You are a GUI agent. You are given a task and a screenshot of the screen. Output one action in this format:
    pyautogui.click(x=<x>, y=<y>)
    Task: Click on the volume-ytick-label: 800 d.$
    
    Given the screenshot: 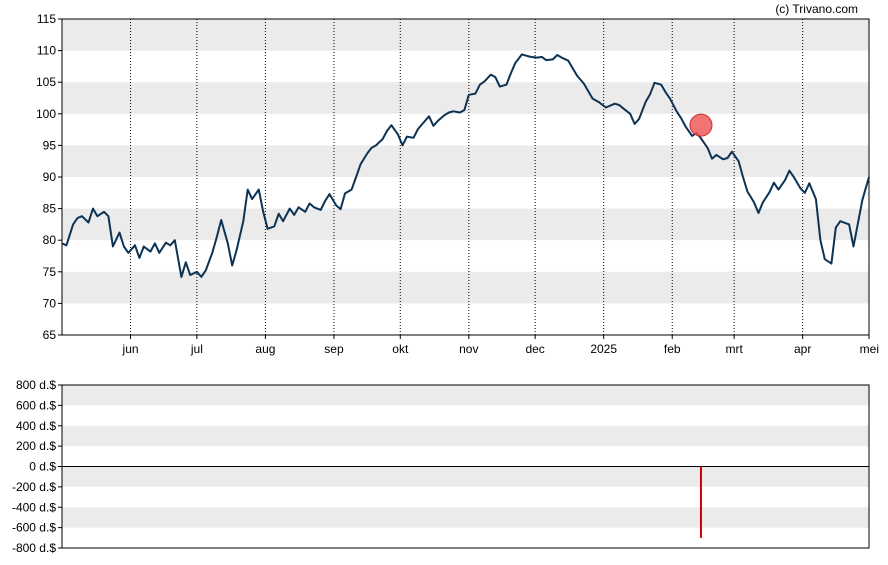 What is the action you would take?
    pyautogui.click(x=36, y=385)
    